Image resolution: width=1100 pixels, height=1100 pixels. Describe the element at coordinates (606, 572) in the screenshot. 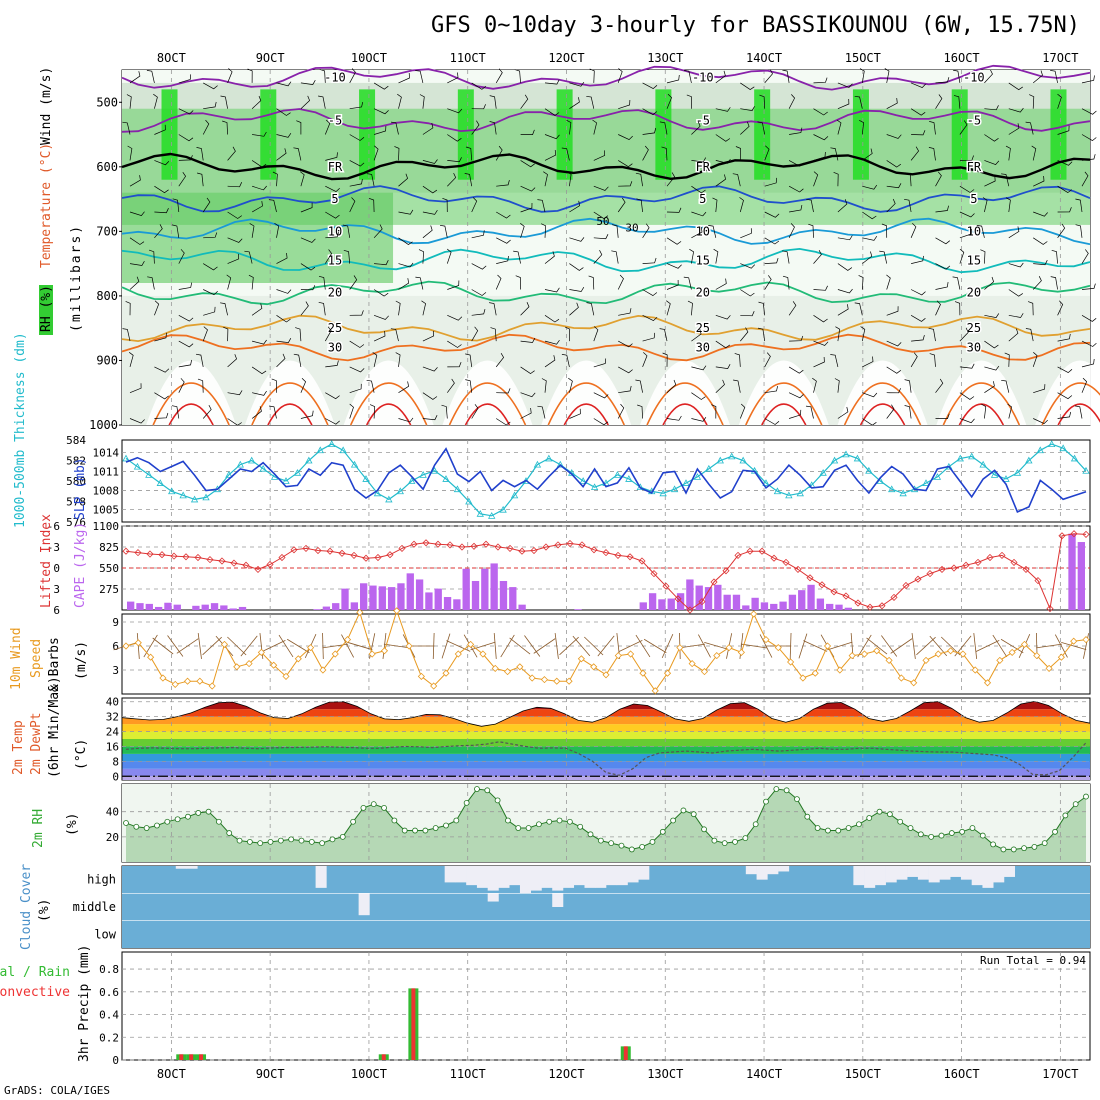

I see `li-line` at that location.